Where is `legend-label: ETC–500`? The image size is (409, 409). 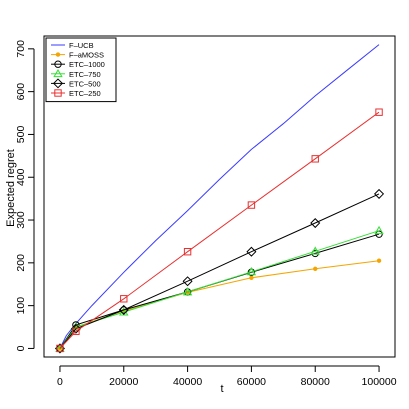
legend-label: ETC–500 is located at coordinates (85, 83).